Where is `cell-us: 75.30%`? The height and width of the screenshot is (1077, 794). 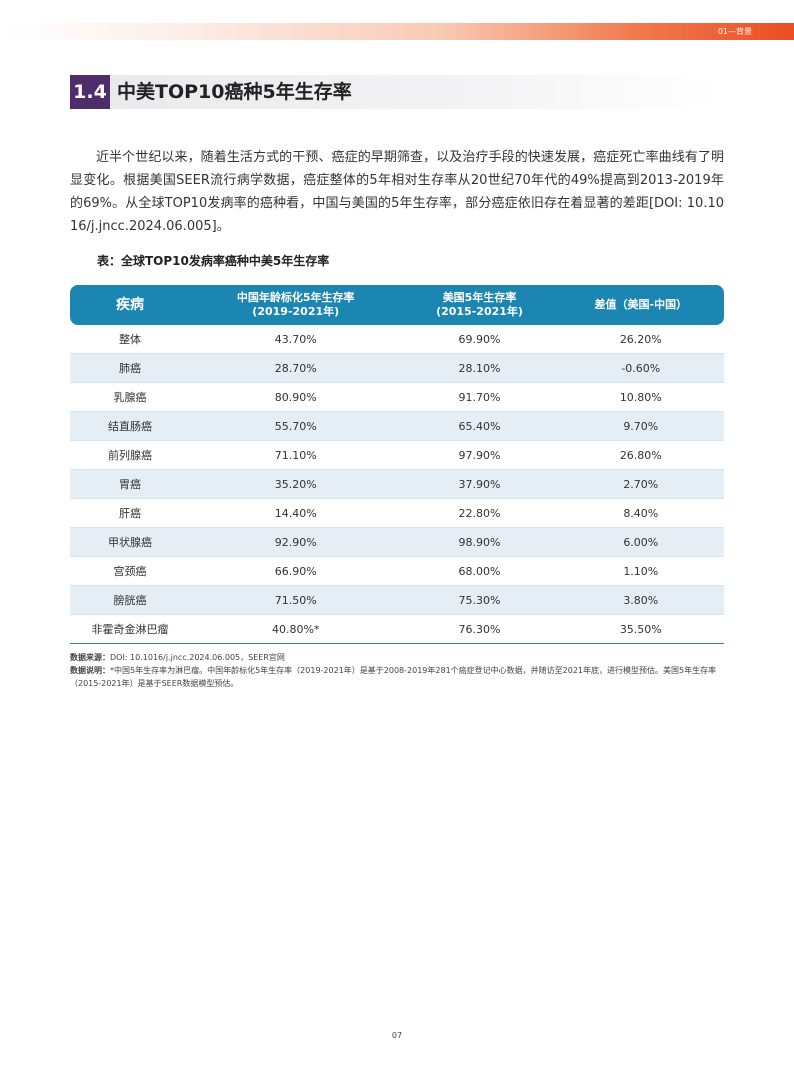 cell-us: 75.30% is located at coordinates (479, 600).